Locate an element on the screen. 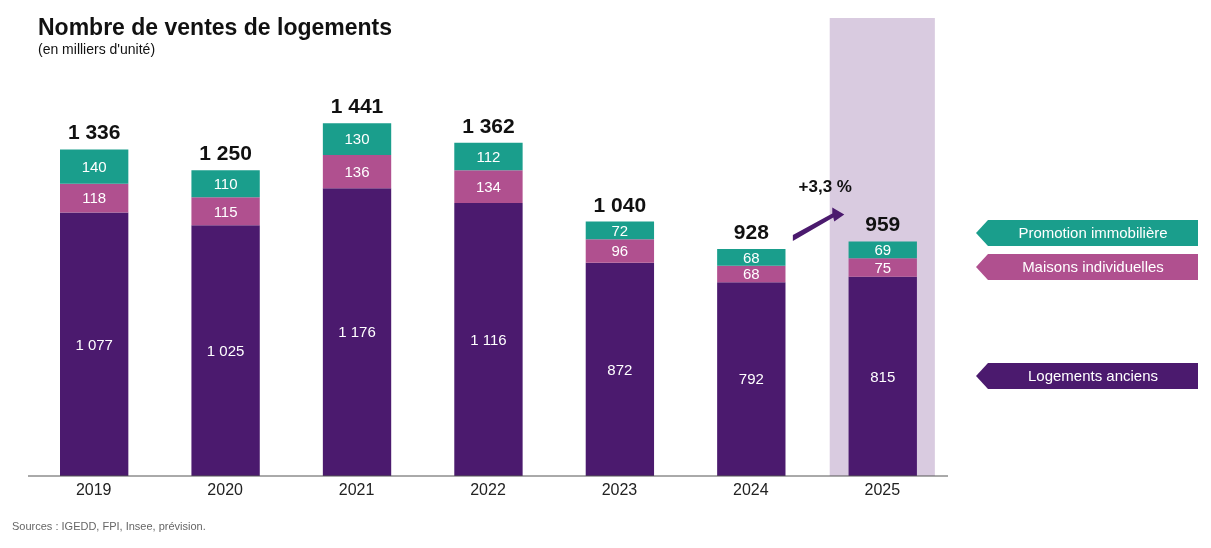 This screenshot has width=1211, height=548. data-label: 75 is located at coordinates (883, 267).